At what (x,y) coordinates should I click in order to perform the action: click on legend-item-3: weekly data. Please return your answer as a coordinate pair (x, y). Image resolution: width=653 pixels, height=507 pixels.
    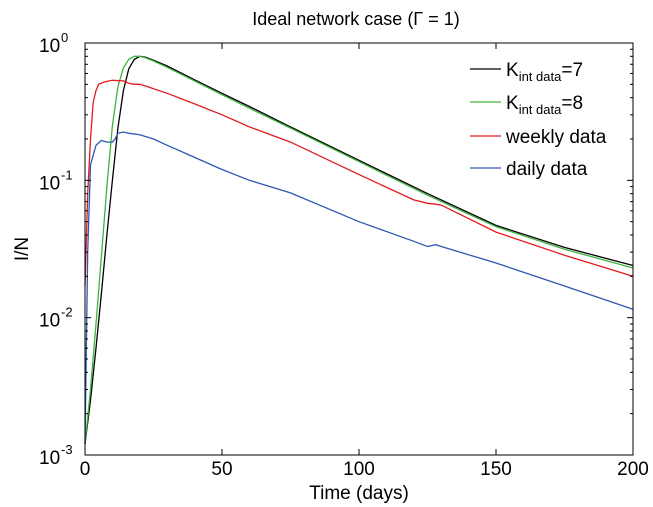
    Looking at the image, I should click on (538, 137).